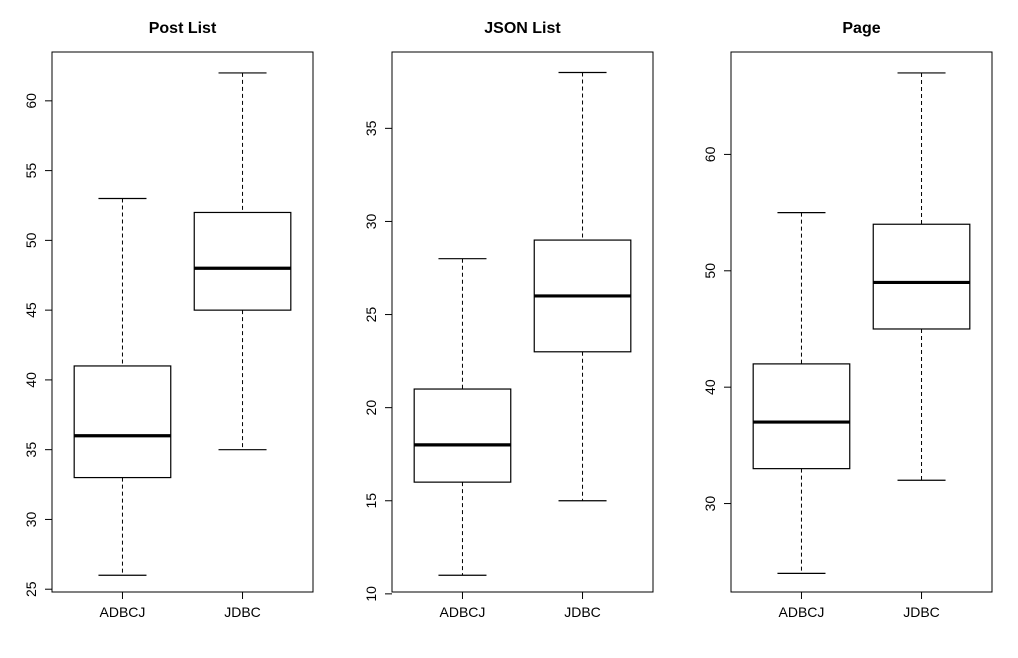 The width and height of the screenshot is (1018, 658). Describe the element at coordinates (31, 171) in the screenshot. I see `y-tick-label: 55` at that location.